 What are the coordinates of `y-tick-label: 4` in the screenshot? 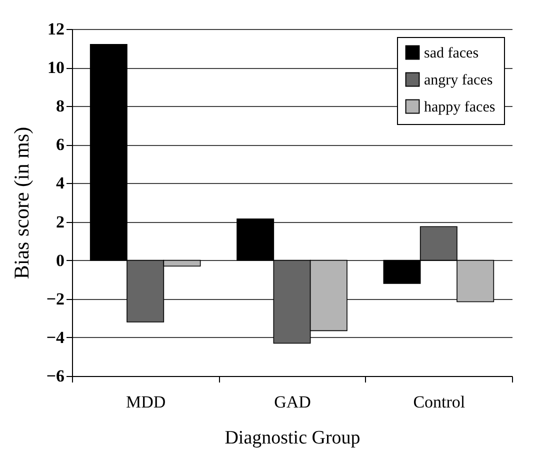 It's located at (60, 183).